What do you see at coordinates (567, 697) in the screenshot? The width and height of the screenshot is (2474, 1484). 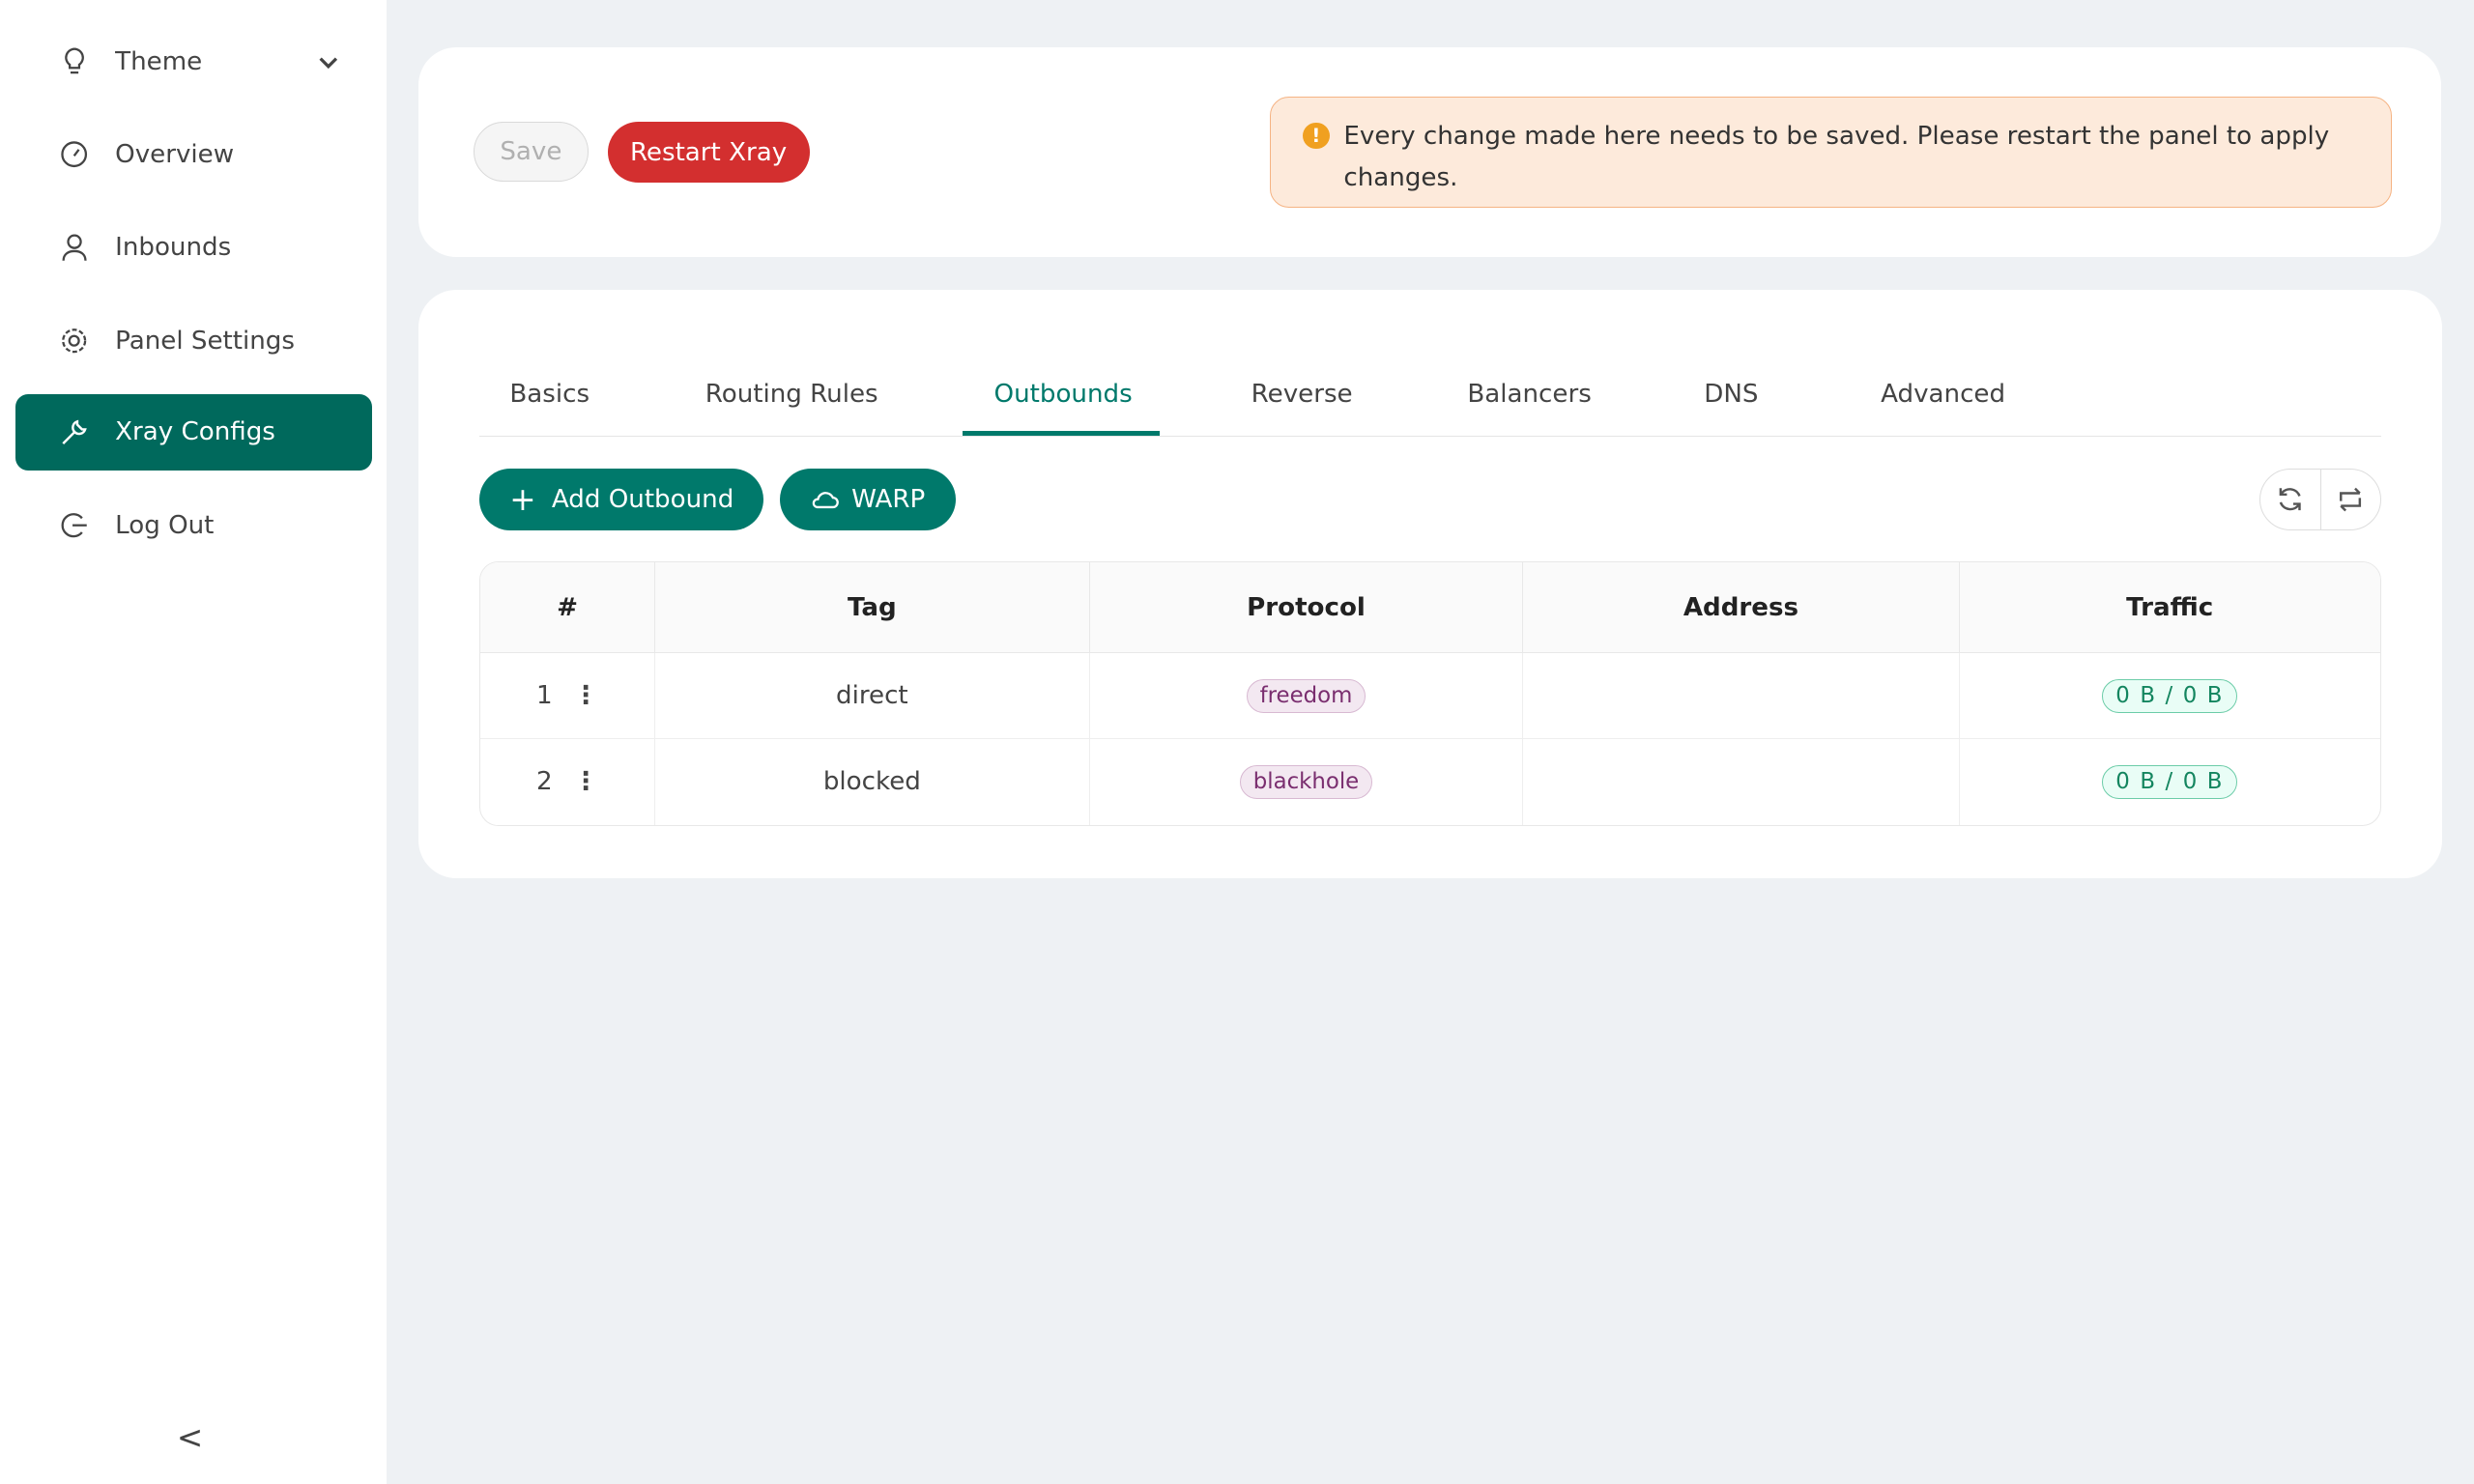 I see `row-number-cell: 1 ⋮` at bounding box center [567, 697].